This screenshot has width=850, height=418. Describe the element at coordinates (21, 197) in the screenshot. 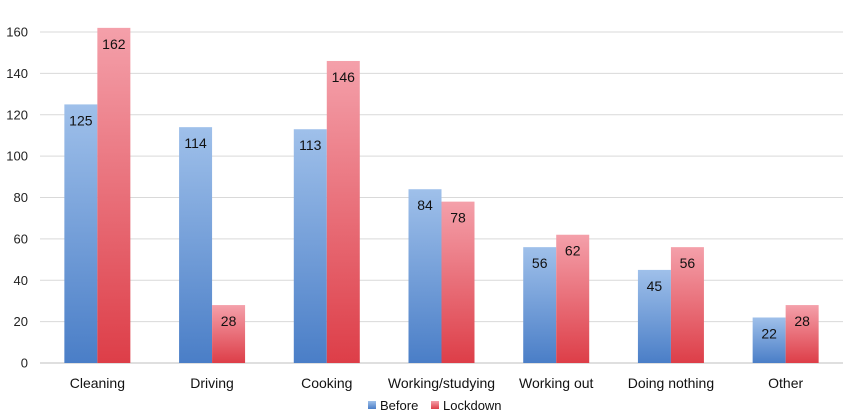

I see `y-tick-label: 80` at that location.